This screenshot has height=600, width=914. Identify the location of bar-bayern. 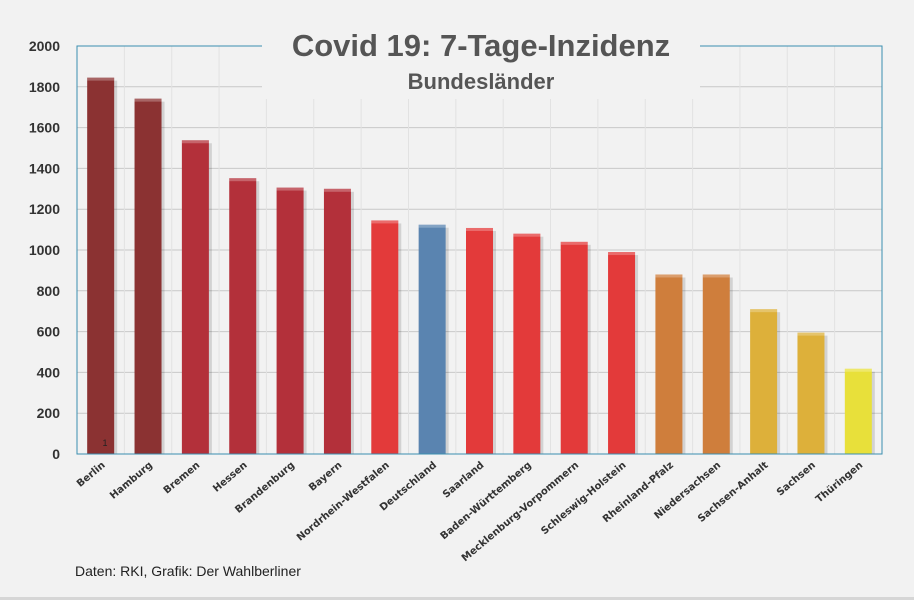
(337, 321).